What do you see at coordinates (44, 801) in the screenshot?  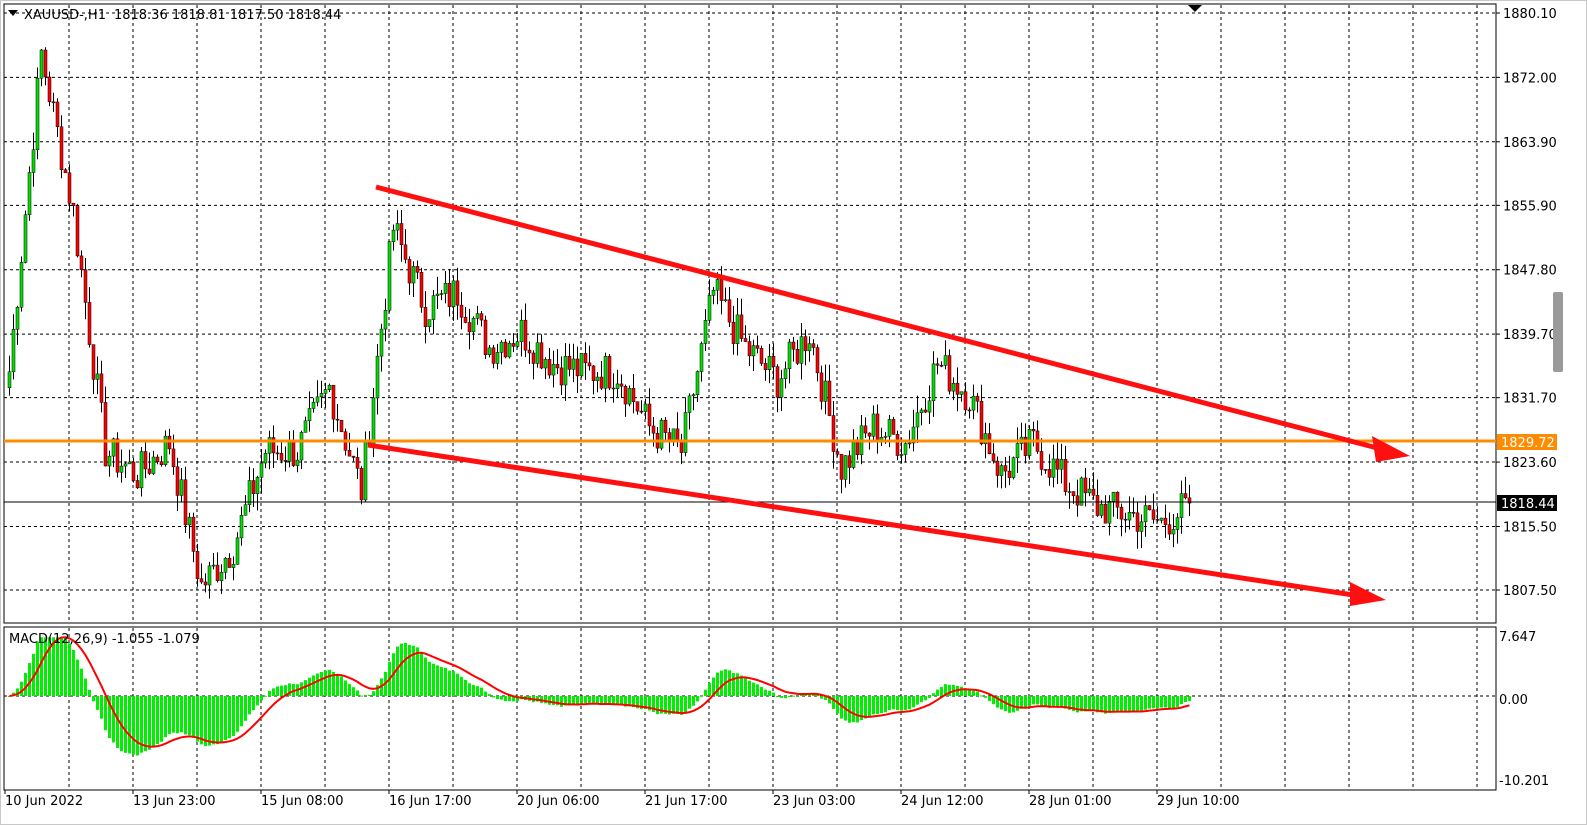 I see `time-tick-label: 10 Jun 2022` at bounding box center [44, 801].